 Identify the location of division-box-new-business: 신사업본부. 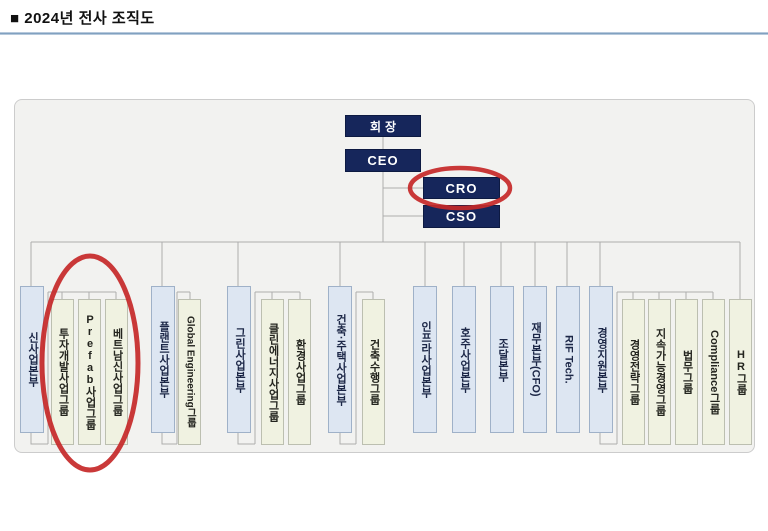
(32, 359).